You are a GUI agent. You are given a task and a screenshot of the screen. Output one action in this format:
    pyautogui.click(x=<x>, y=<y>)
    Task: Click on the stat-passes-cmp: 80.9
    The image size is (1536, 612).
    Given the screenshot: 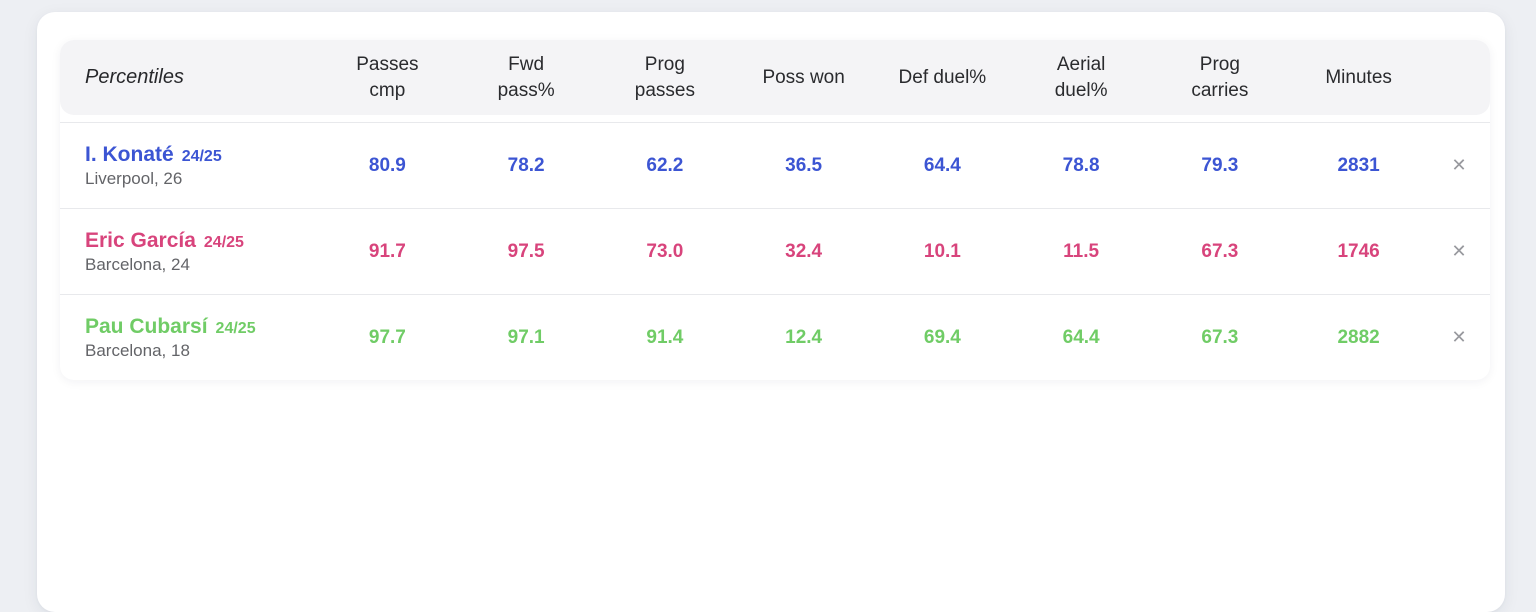 What is the action you would take?
    pyautogui.click(x=387, y=165)
    